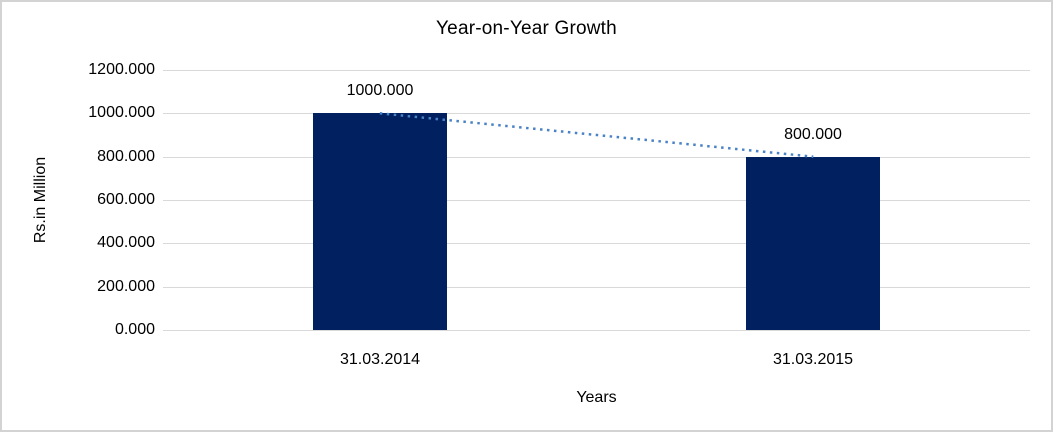 The height and width of the screenshot is (432, 1053). I want to click on y-tick-label: 400.000, so click(126, 242).